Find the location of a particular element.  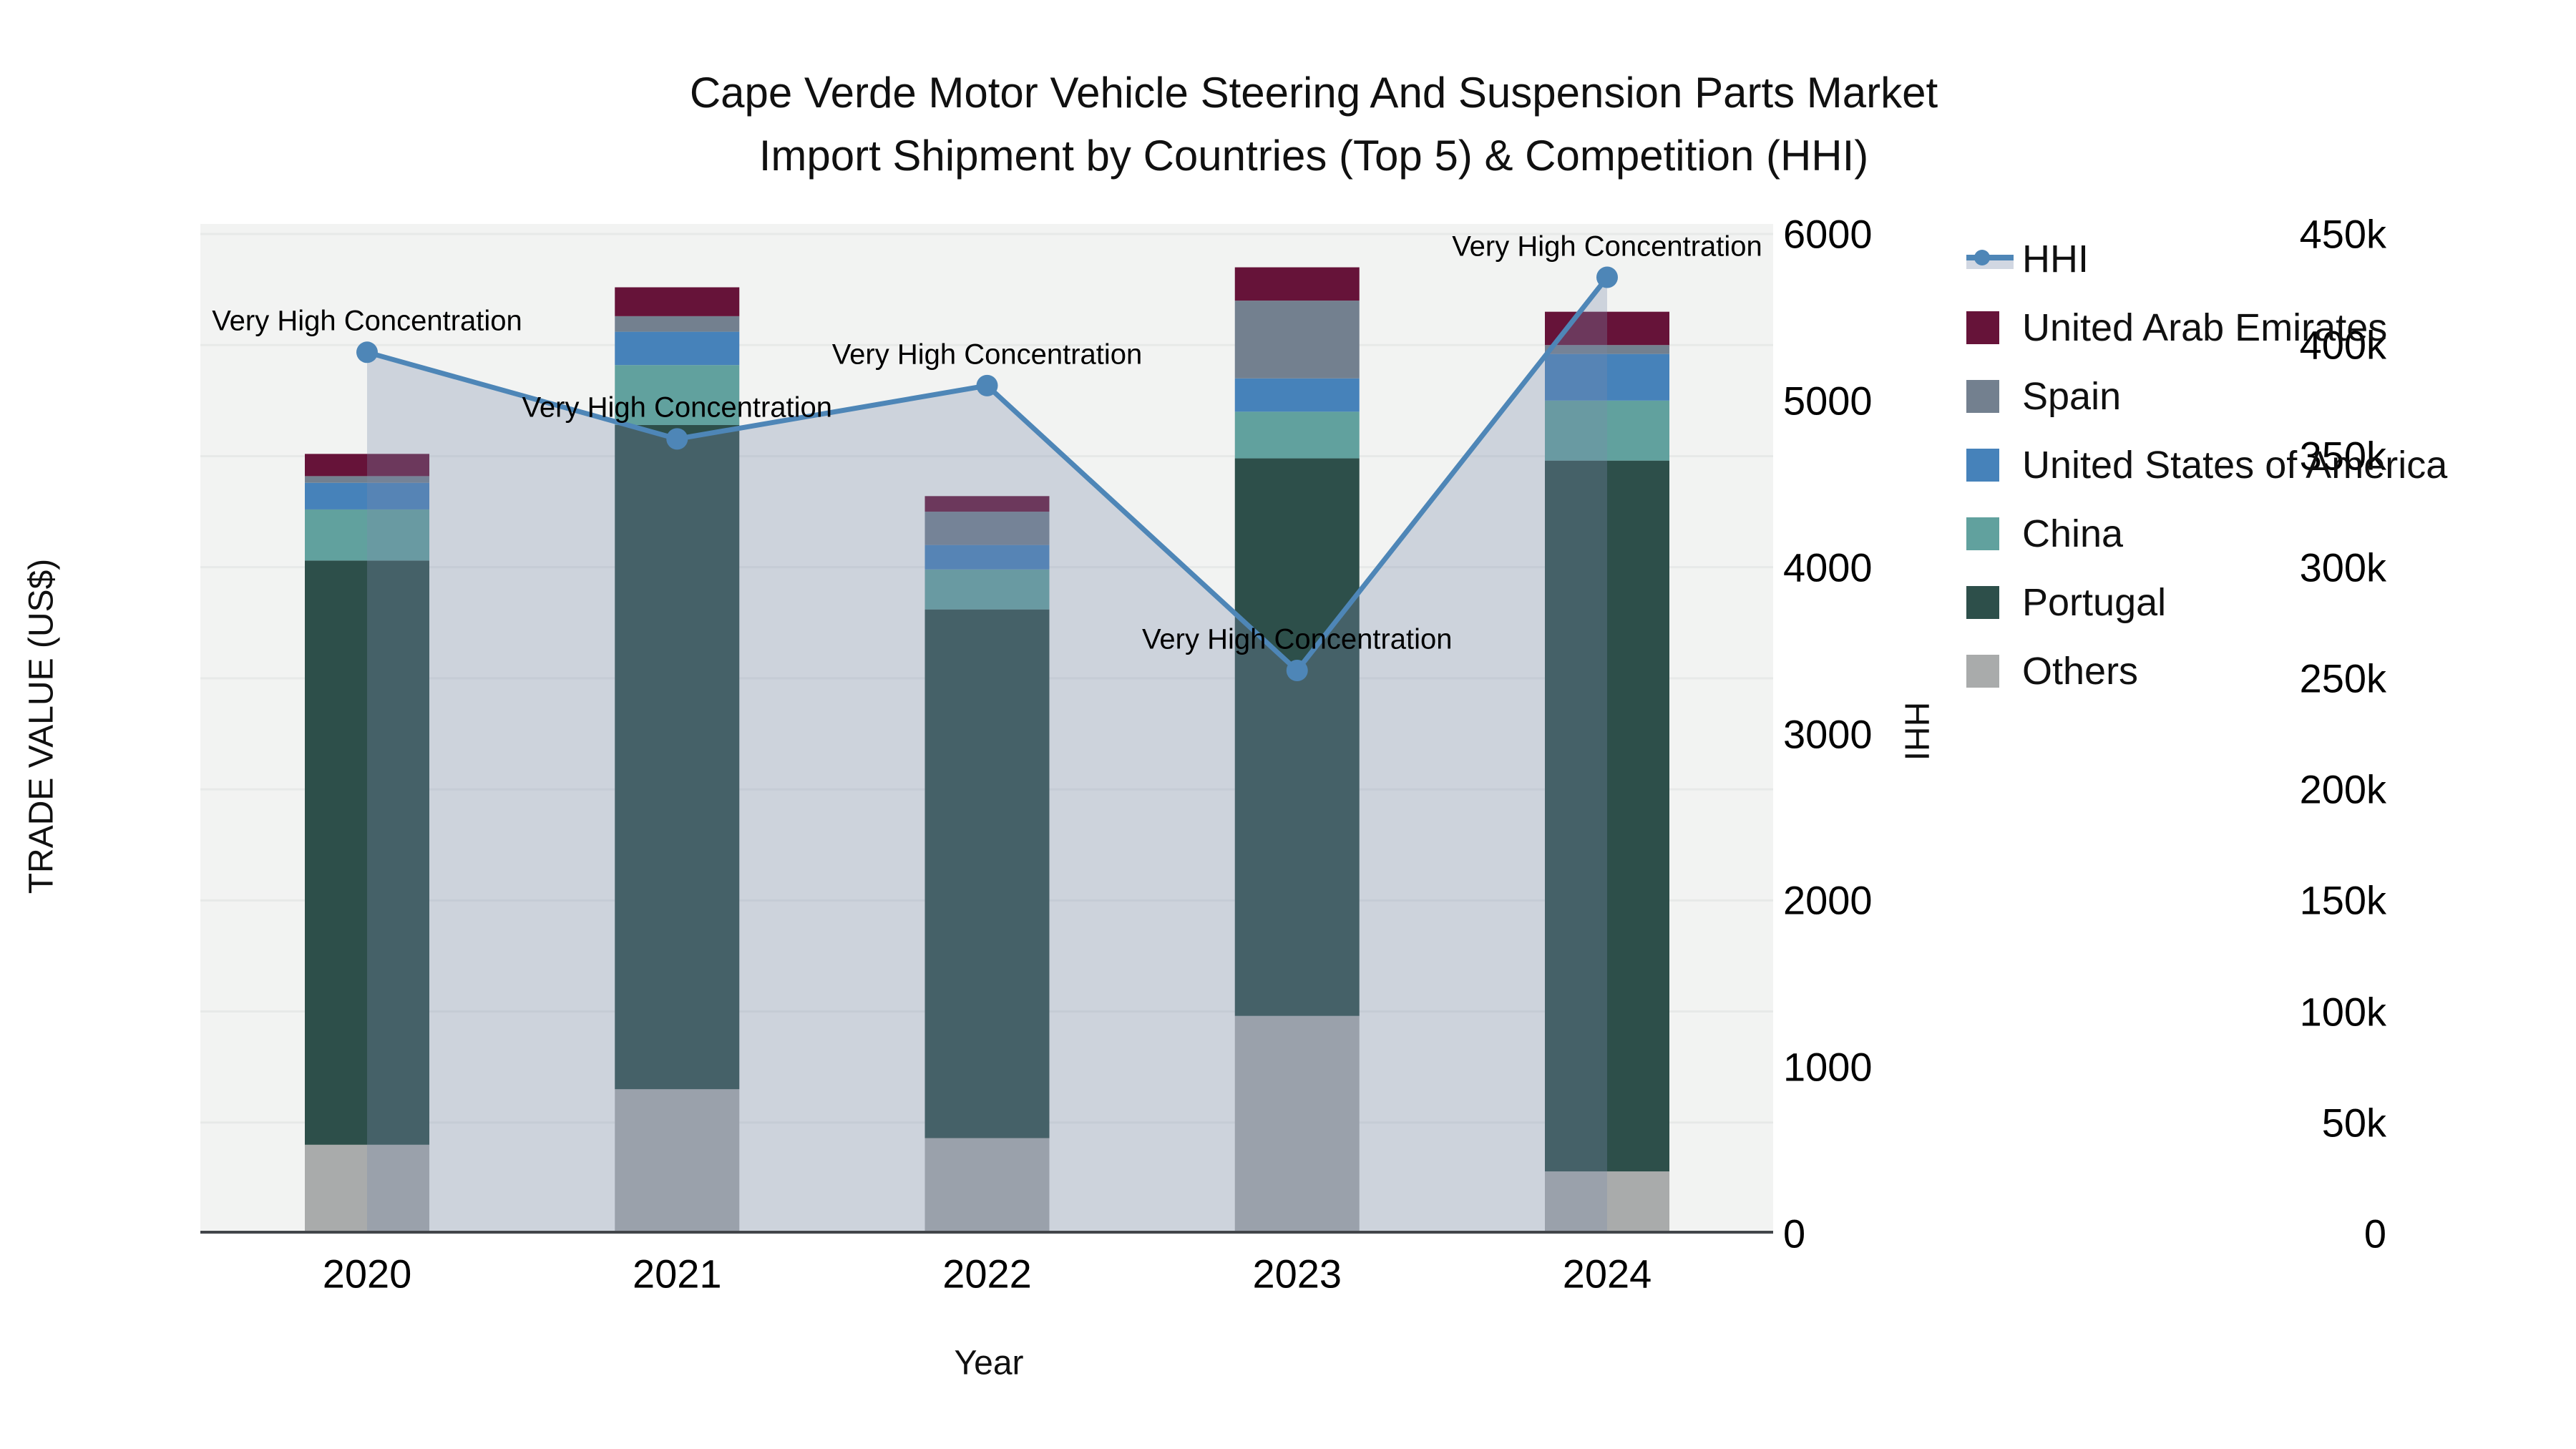

legend-item-label: United Arab Emirates is located at coordinates (2205, 327).